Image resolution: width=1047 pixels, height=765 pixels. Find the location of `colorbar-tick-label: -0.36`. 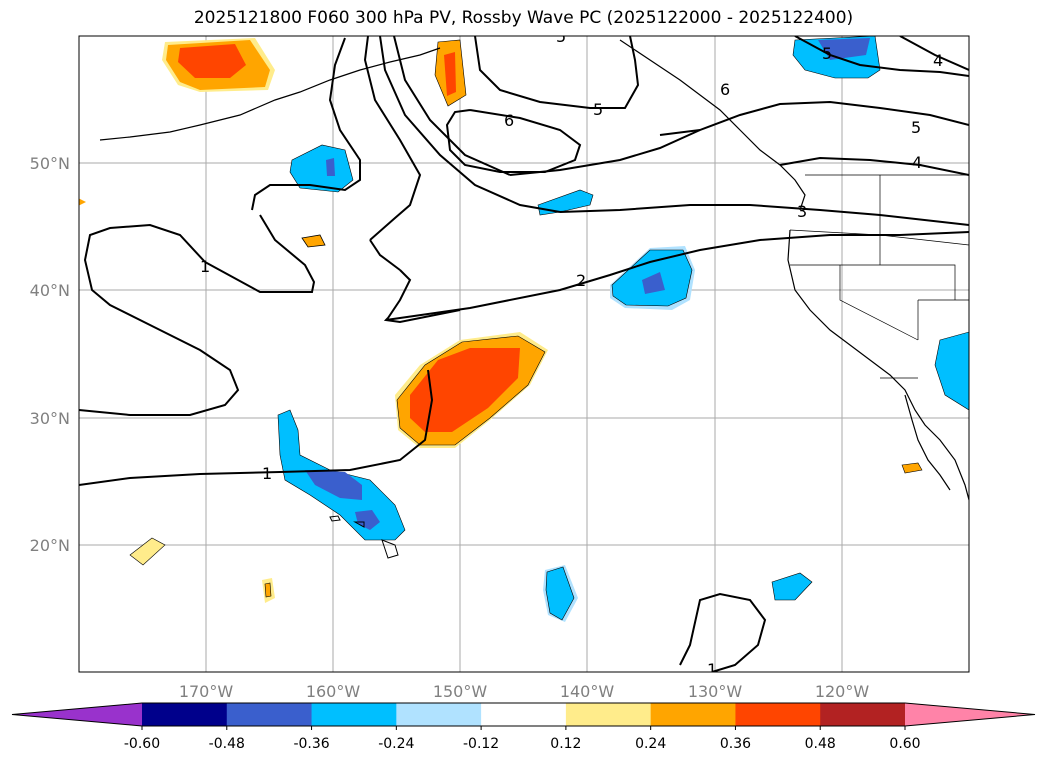

colorbar-tick-label: -0.36 is located at coordinates (311, 744).